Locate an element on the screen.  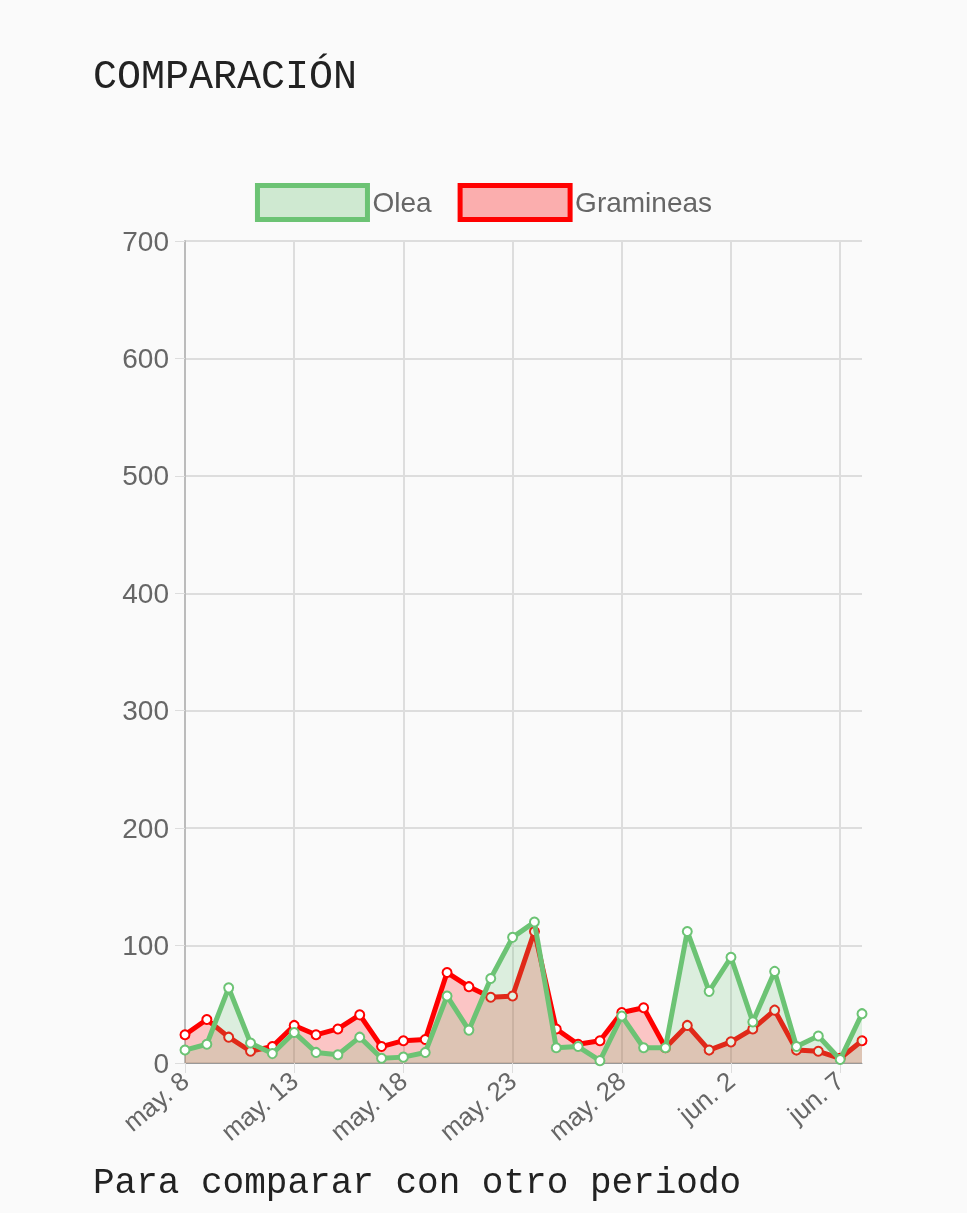
y-tick-label: 700 is located at coordinates (145, 241).